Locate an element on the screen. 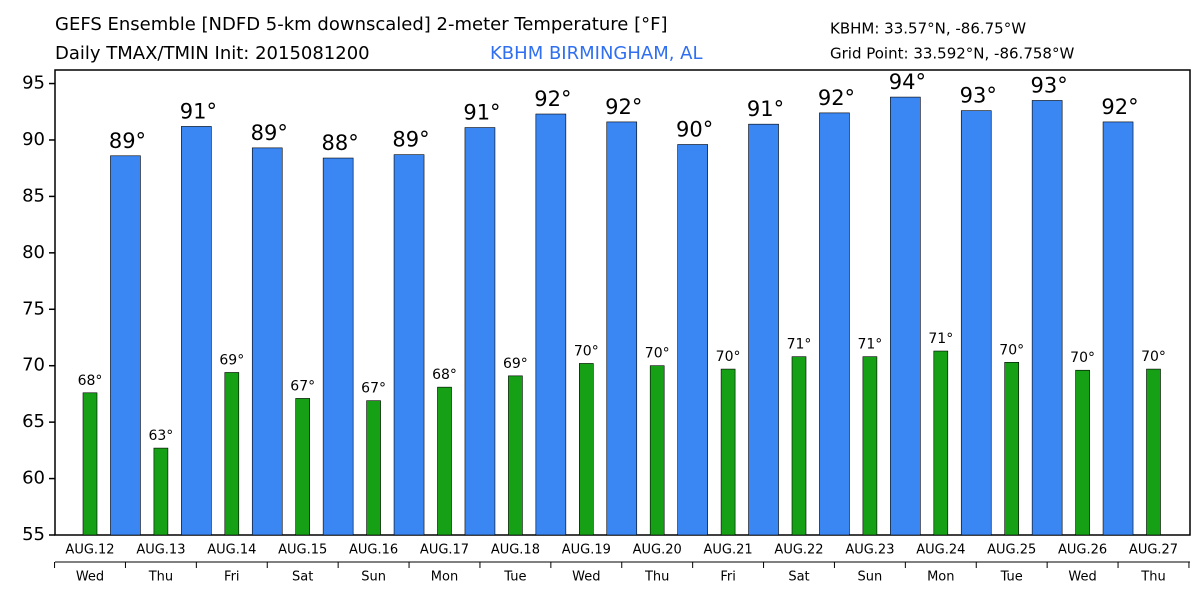  value-label: 63° is located at coordinates (160, 436).